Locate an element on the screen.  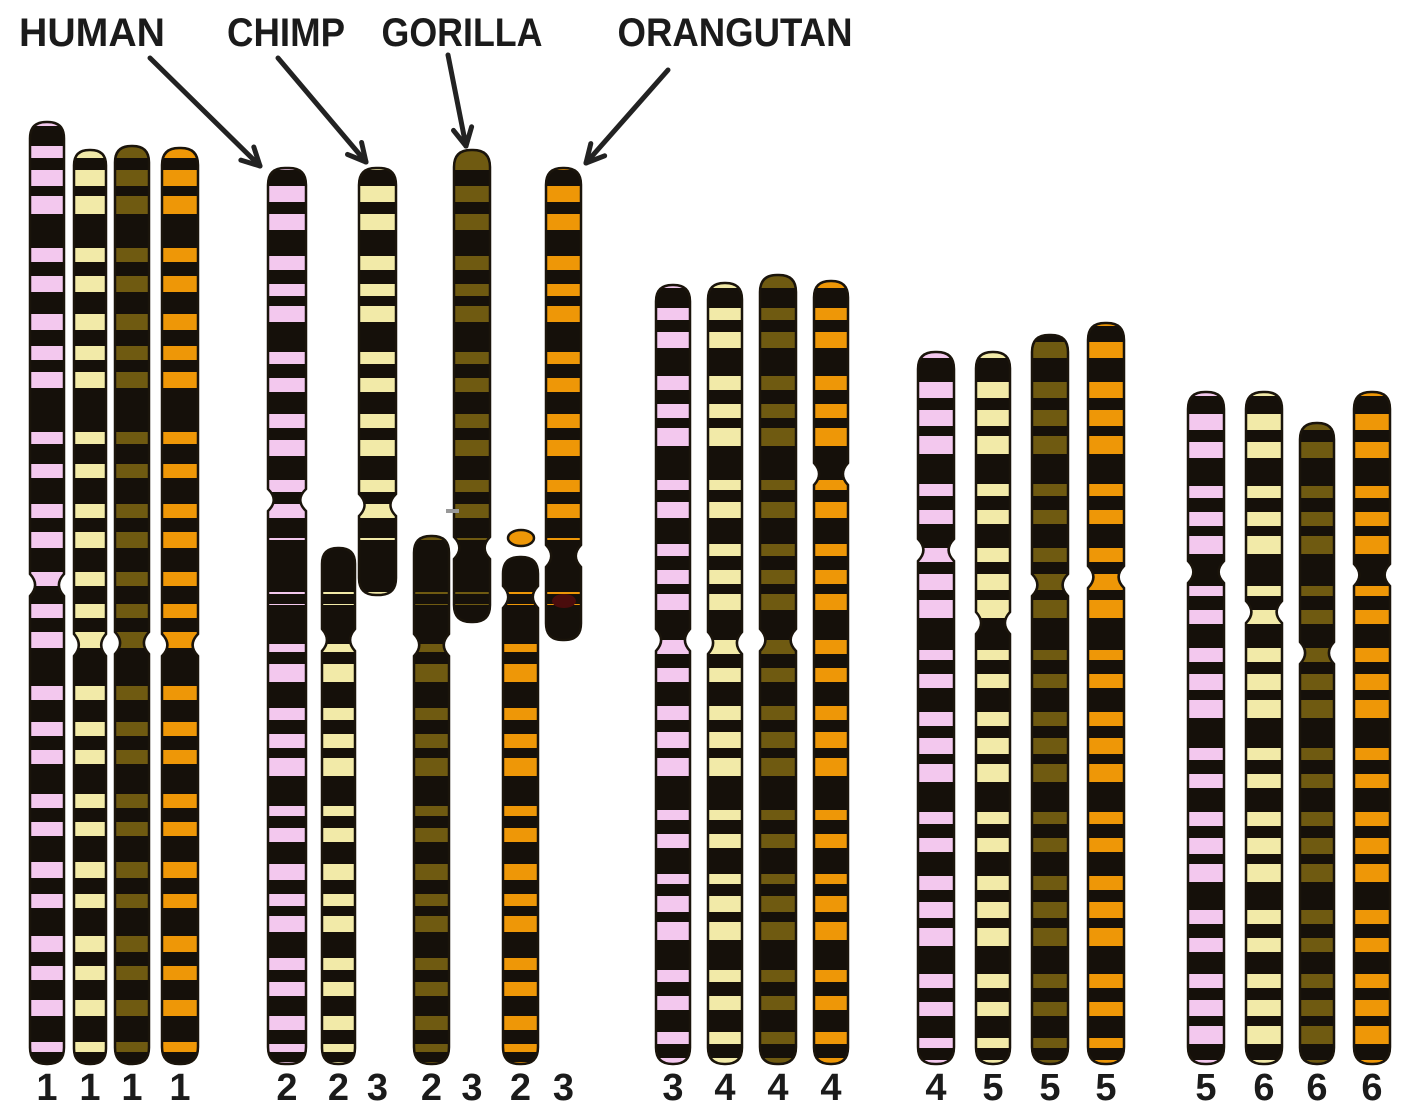
species-label-human: HUMAN is located at coordinates (92, 33).